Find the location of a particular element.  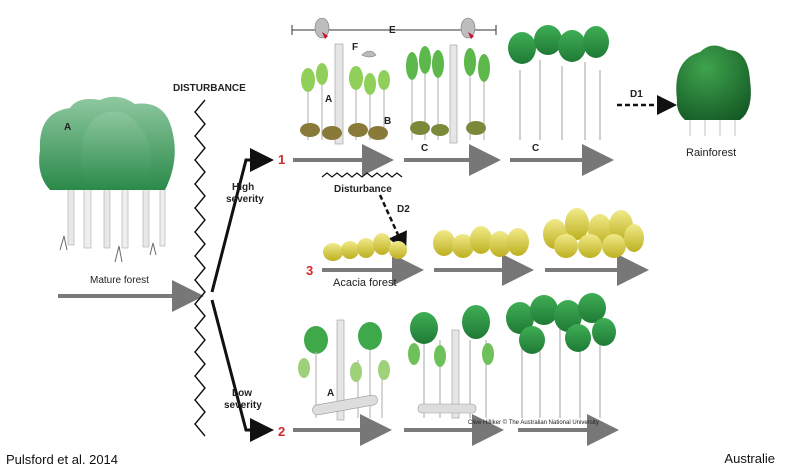

high-severity-label-2: severity is located at coordinates (245, 199).